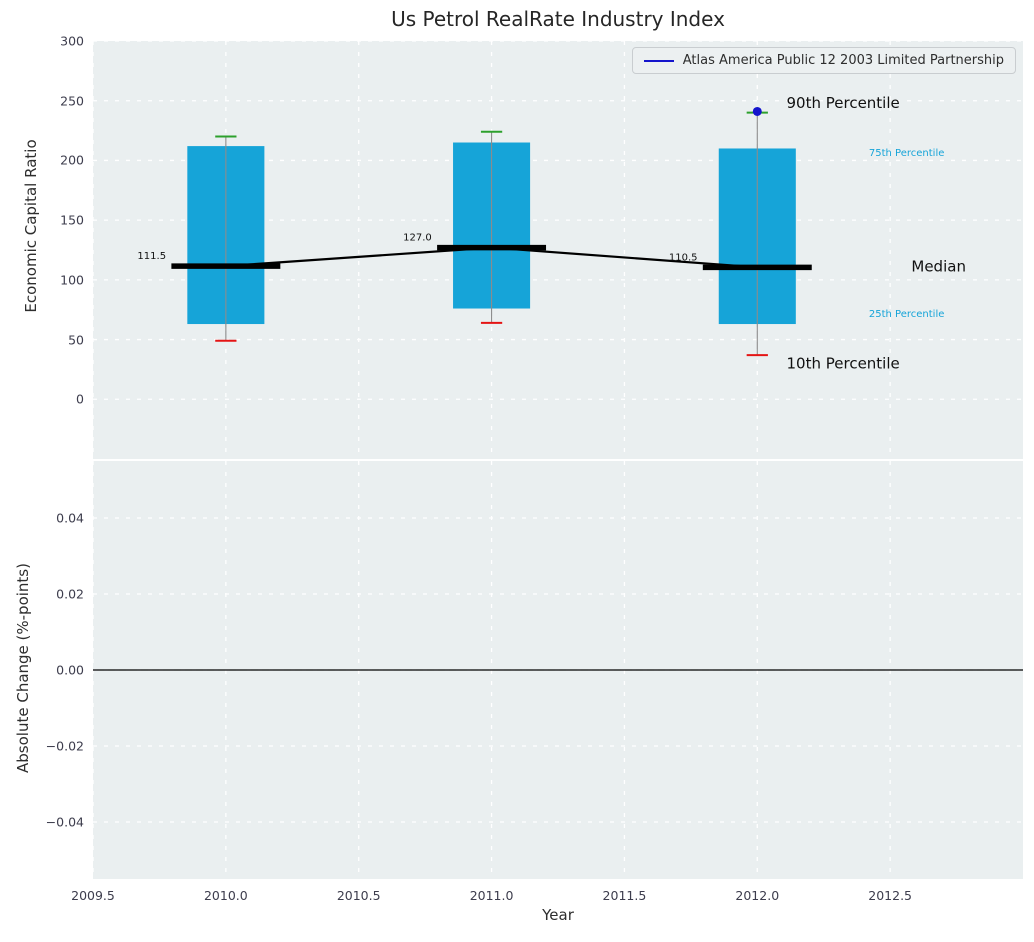  Describe the element at coordinates (558, 915) in the screenshot. I see `x-axis-label: Year` at that location.